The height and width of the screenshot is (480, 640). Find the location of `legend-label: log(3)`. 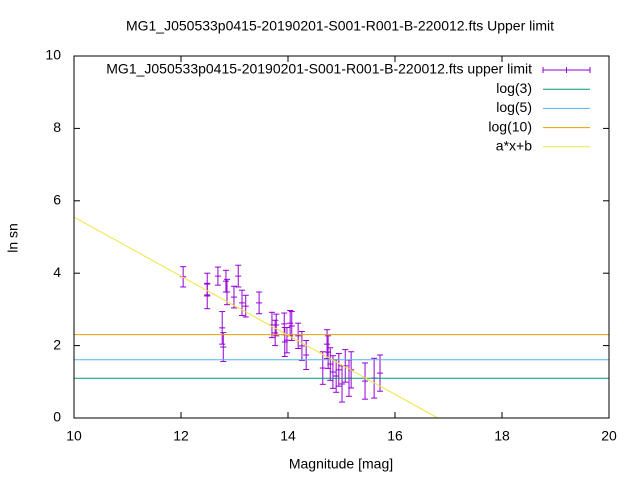

legend-label: log(3) is located at coordinates (514, 88).